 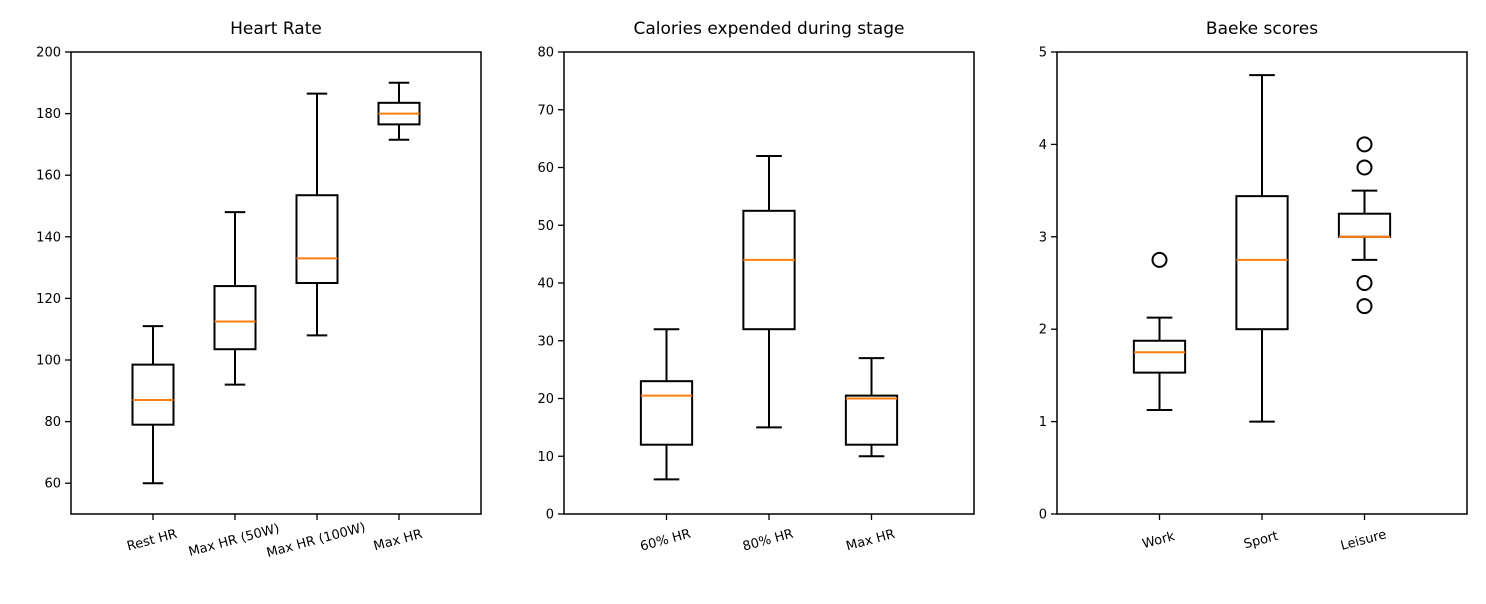 I want to click on box-work, so click(x=1159, y=331).